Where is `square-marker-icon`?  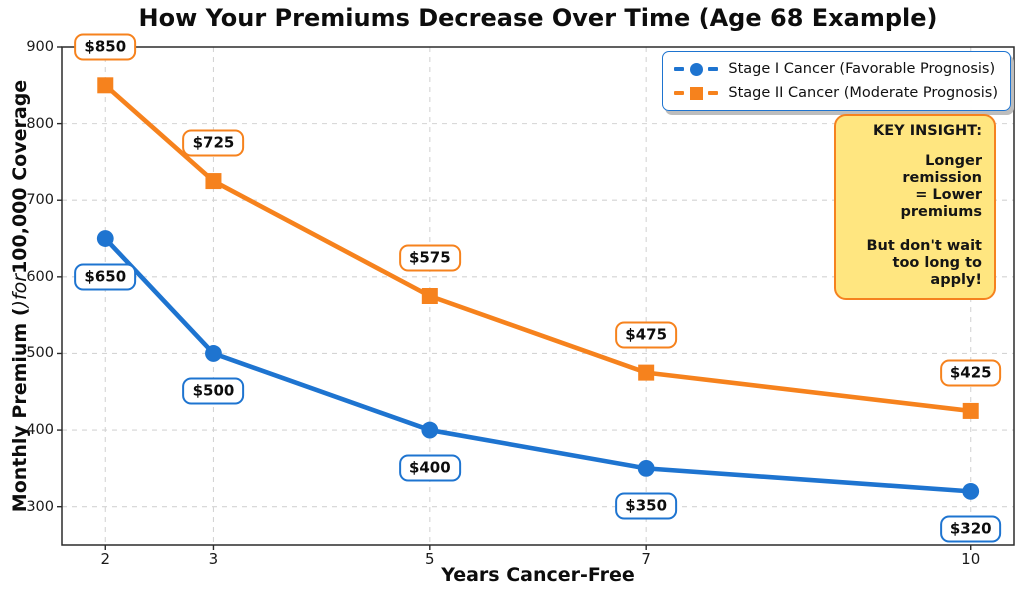 square-marker-icon is located at coordinates (696, 93).